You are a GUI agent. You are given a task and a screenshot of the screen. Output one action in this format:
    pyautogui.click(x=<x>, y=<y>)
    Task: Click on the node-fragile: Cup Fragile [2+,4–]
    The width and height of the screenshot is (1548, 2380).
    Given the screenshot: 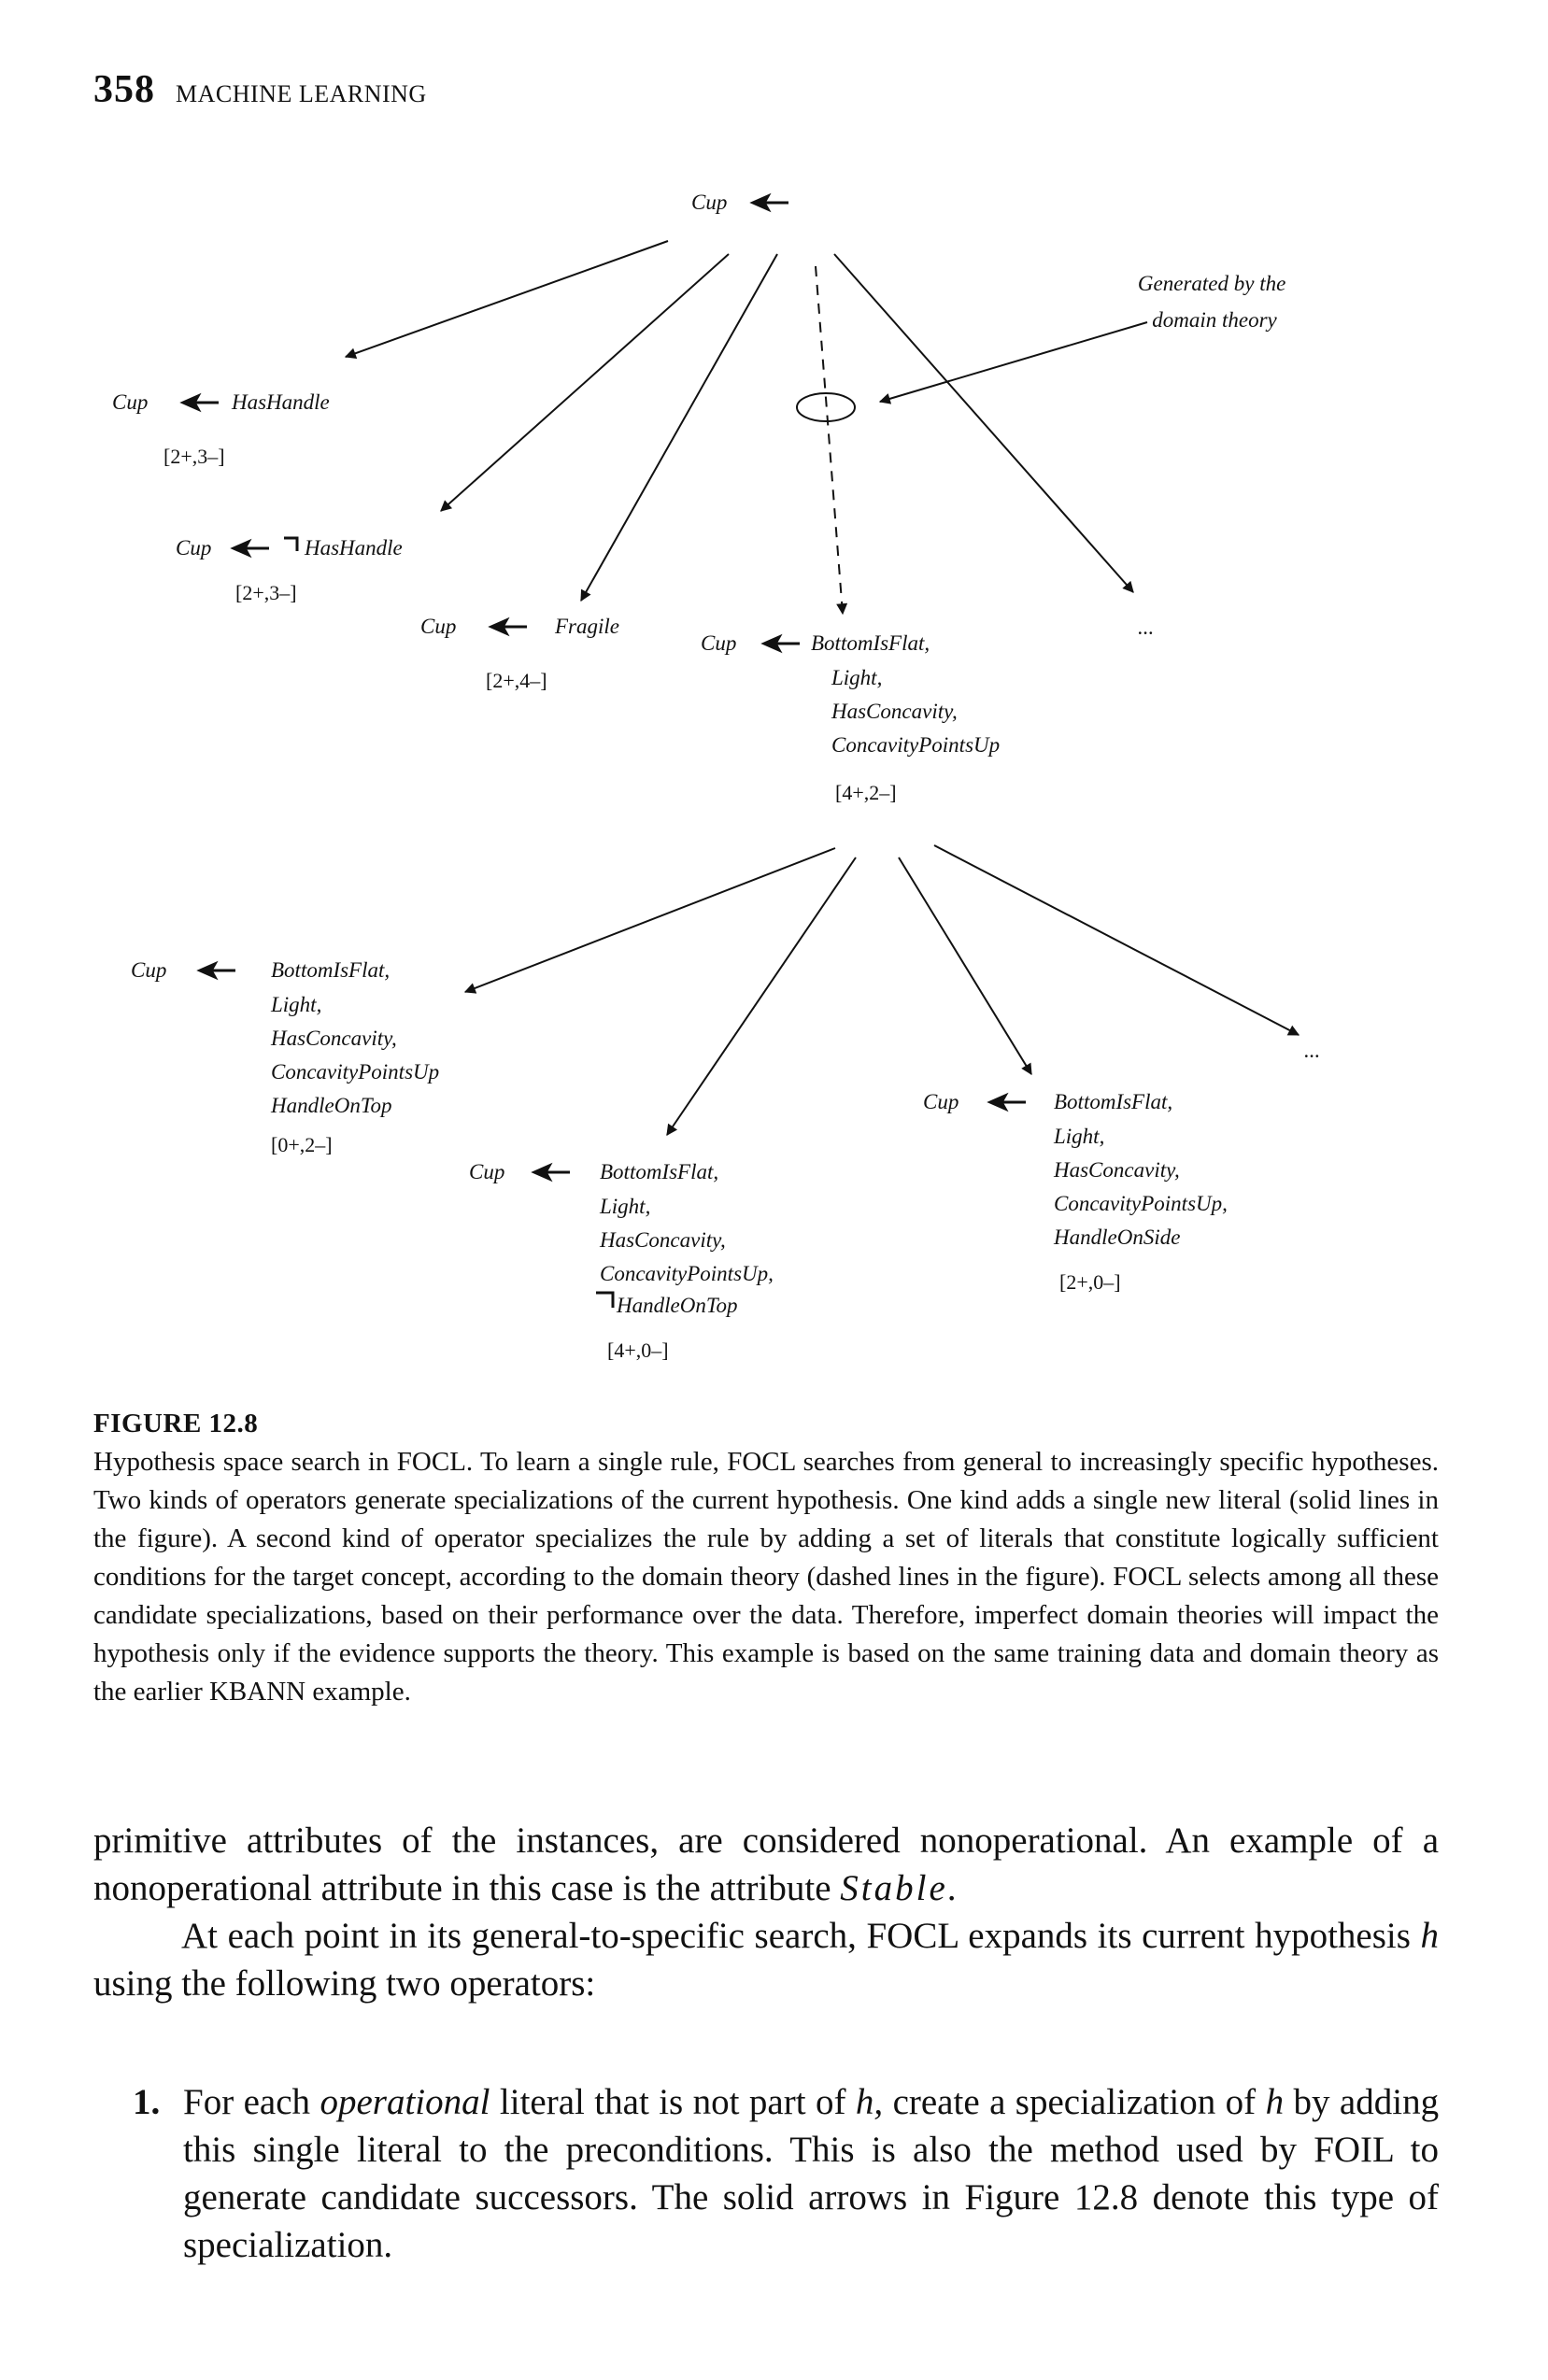 What is the action you would take?
    pyautogui.click(x=519, y=653)
    